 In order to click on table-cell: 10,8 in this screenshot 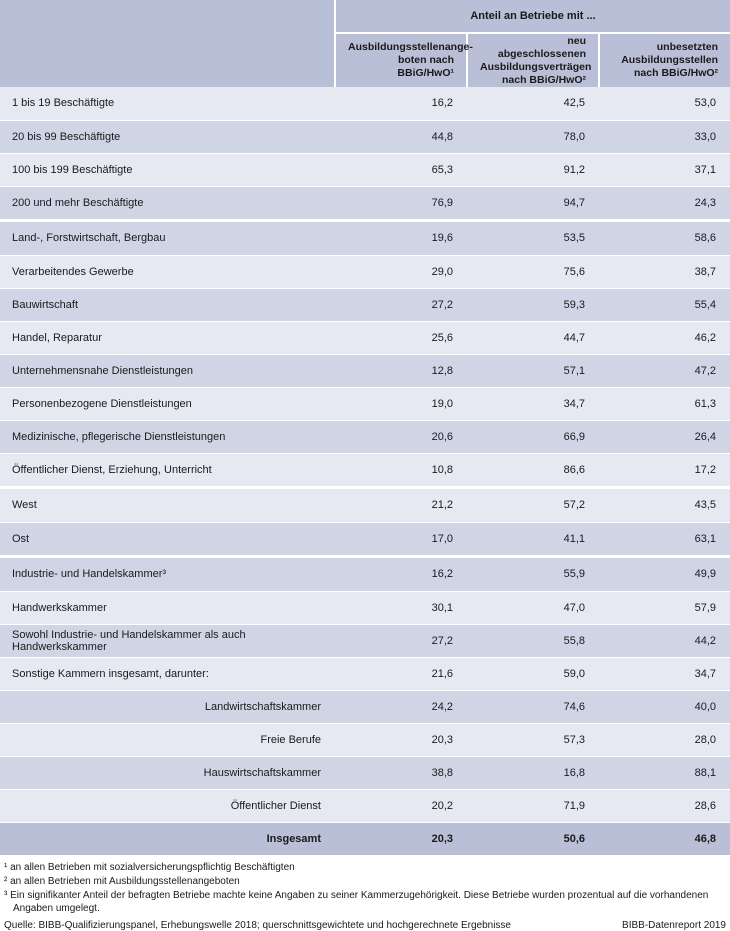, I will do `click(401, 470)`.